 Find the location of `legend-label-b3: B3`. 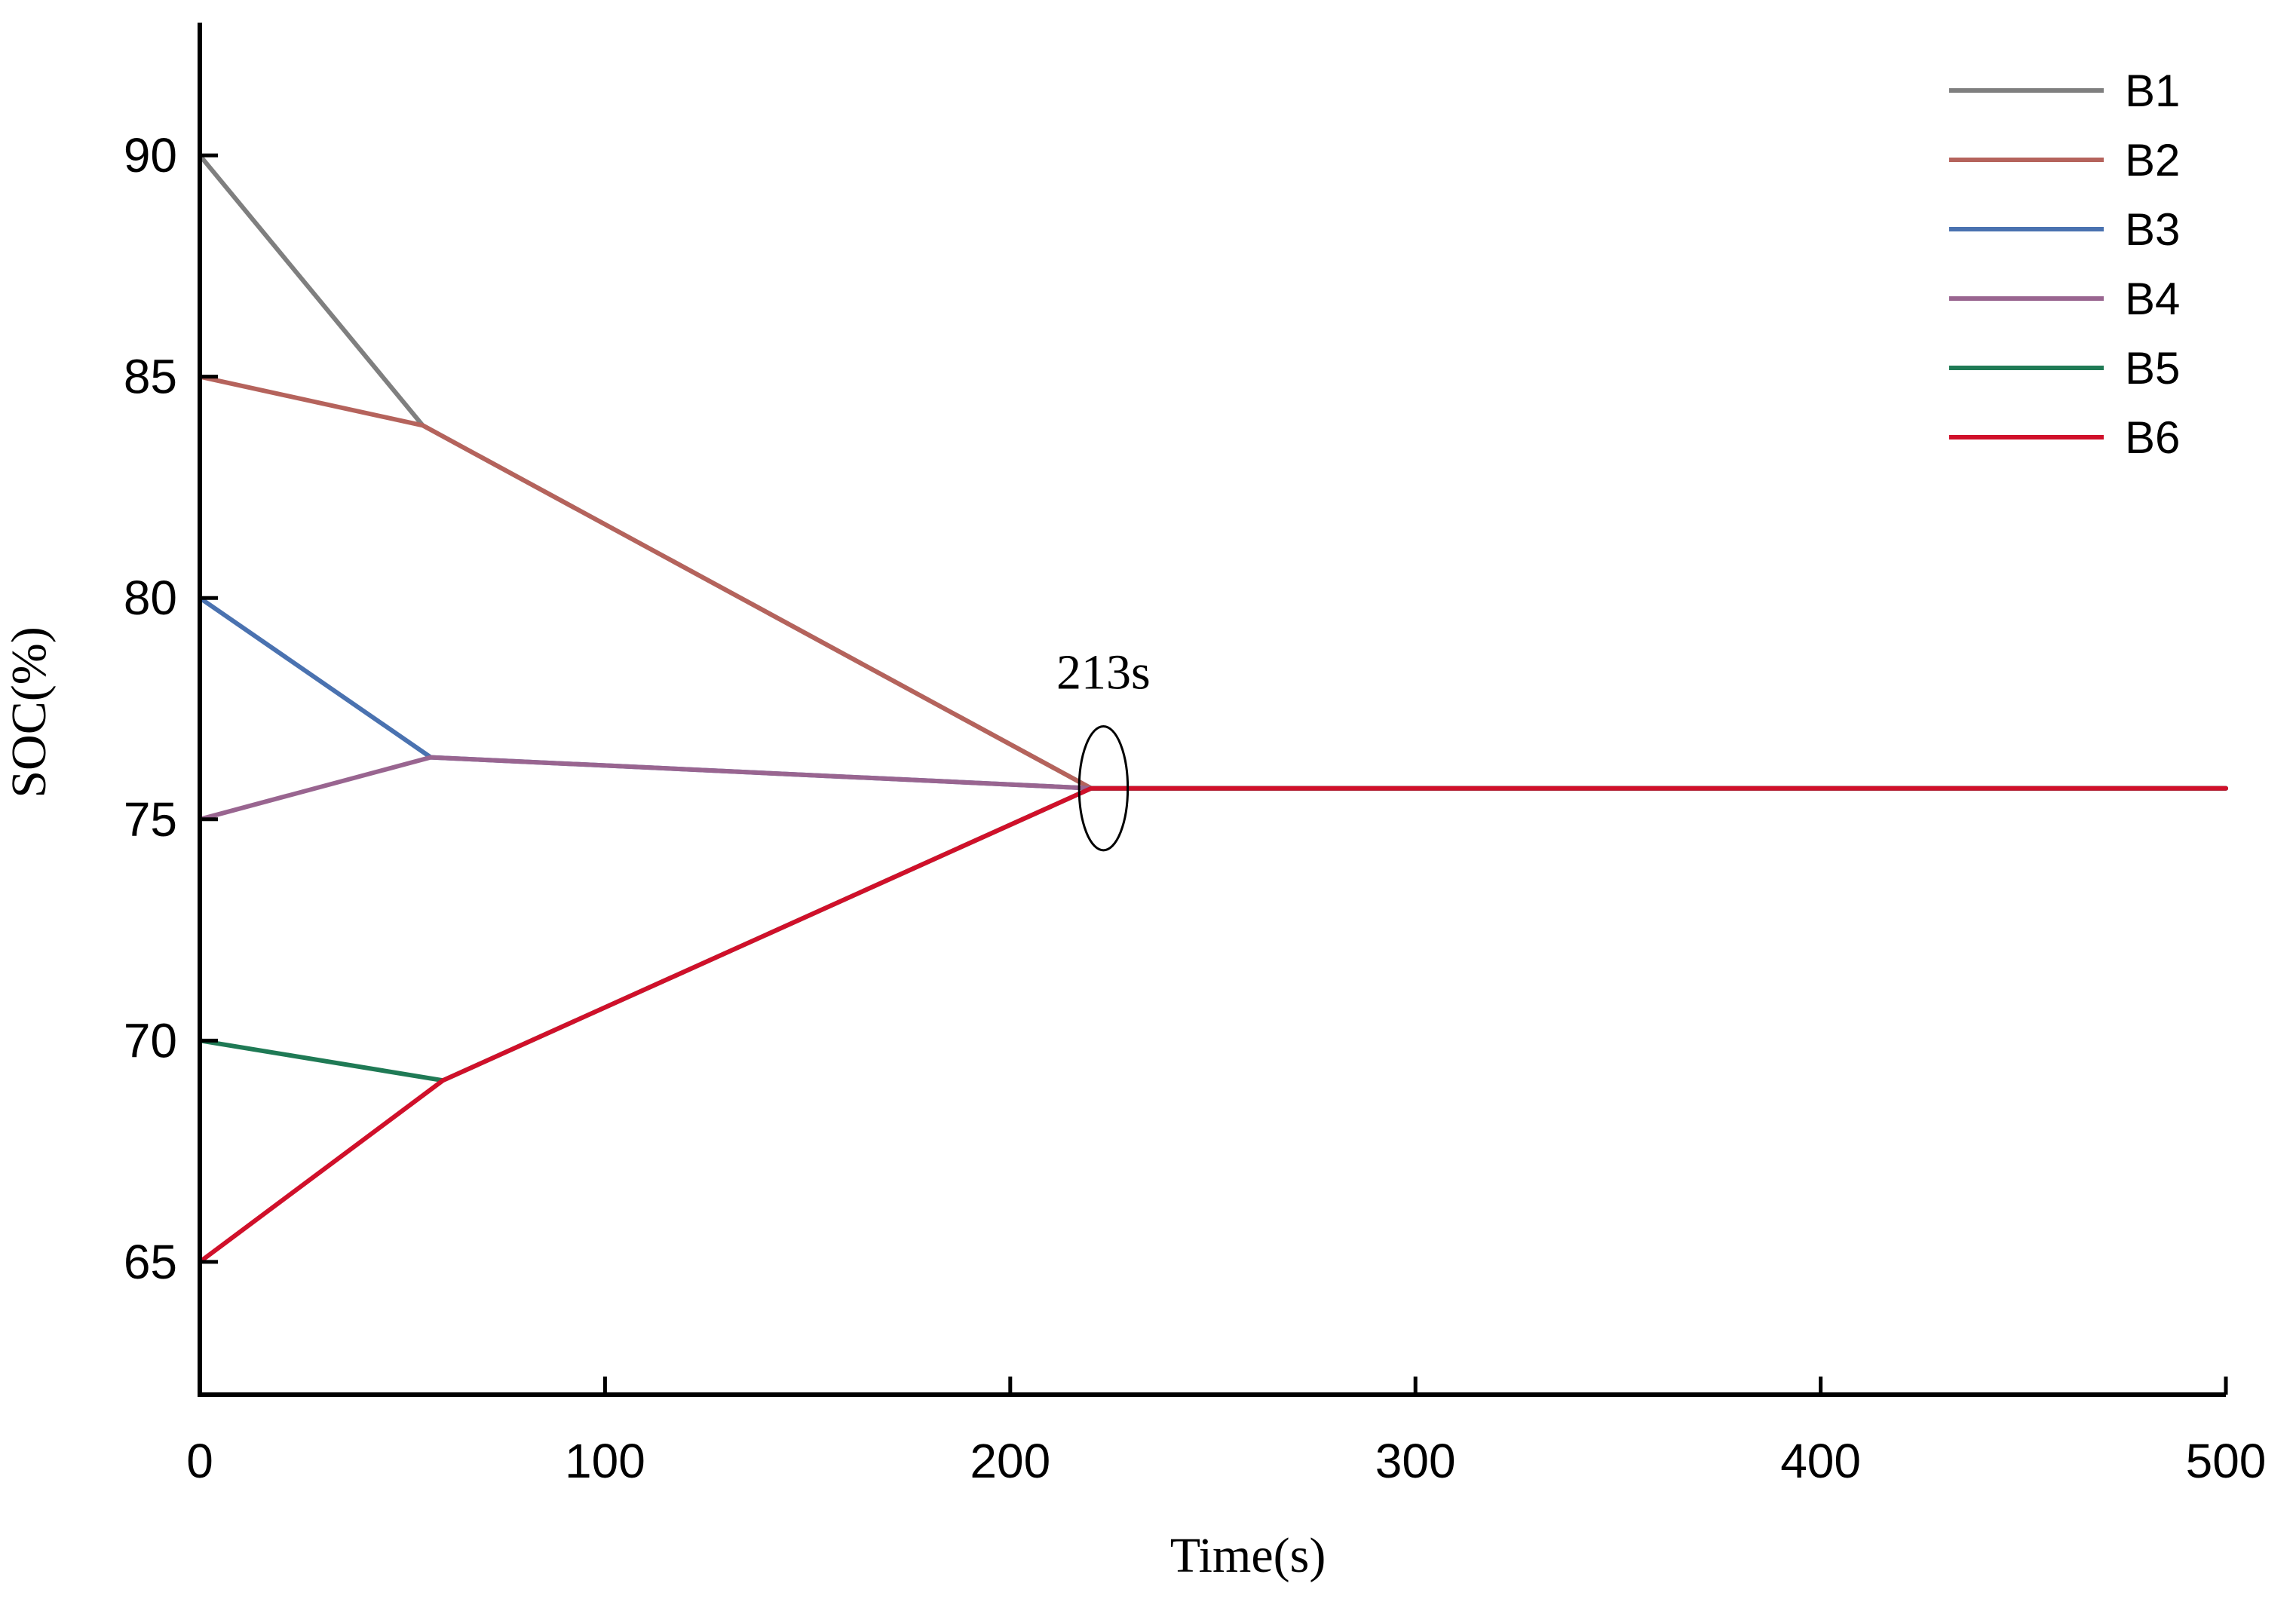

legend-label-b3: B3 is located at coordinates (2152, 229).